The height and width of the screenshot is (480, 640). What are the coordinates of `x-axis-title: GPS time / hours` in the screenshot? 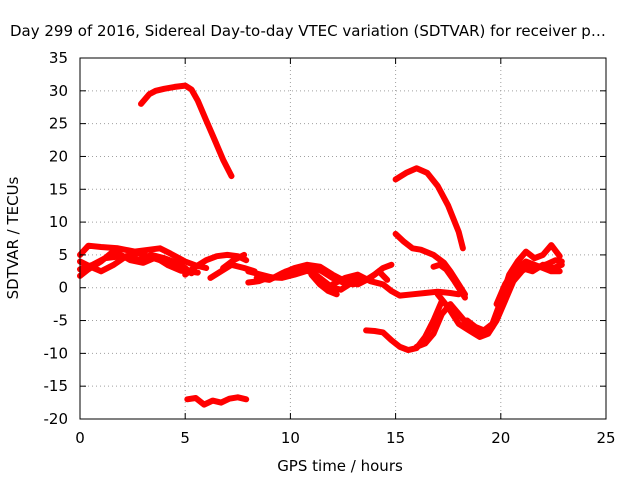 It's located at (340, 466).